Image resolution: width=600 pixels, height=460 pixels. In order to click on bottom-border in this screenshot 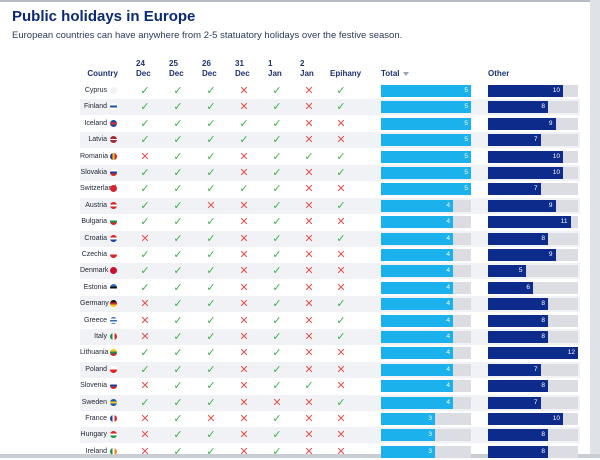, I will do `click(300, 456)`.